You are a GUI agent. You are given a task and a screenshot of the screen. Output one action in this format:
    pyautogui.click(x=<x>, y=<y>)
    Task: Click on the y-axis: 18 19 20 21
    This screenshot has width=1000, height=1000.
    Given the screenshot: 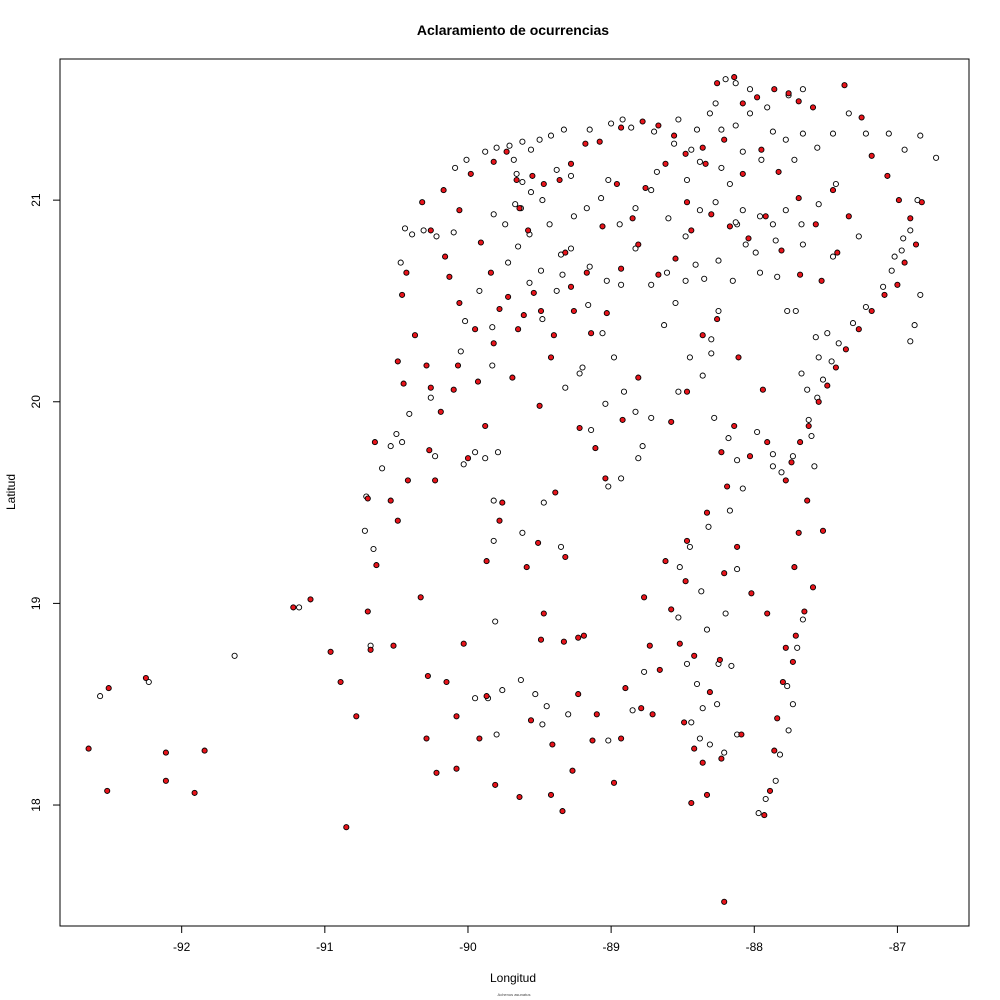 What is the action you would take?
    pyautogui.click(x=44, y=502)
    